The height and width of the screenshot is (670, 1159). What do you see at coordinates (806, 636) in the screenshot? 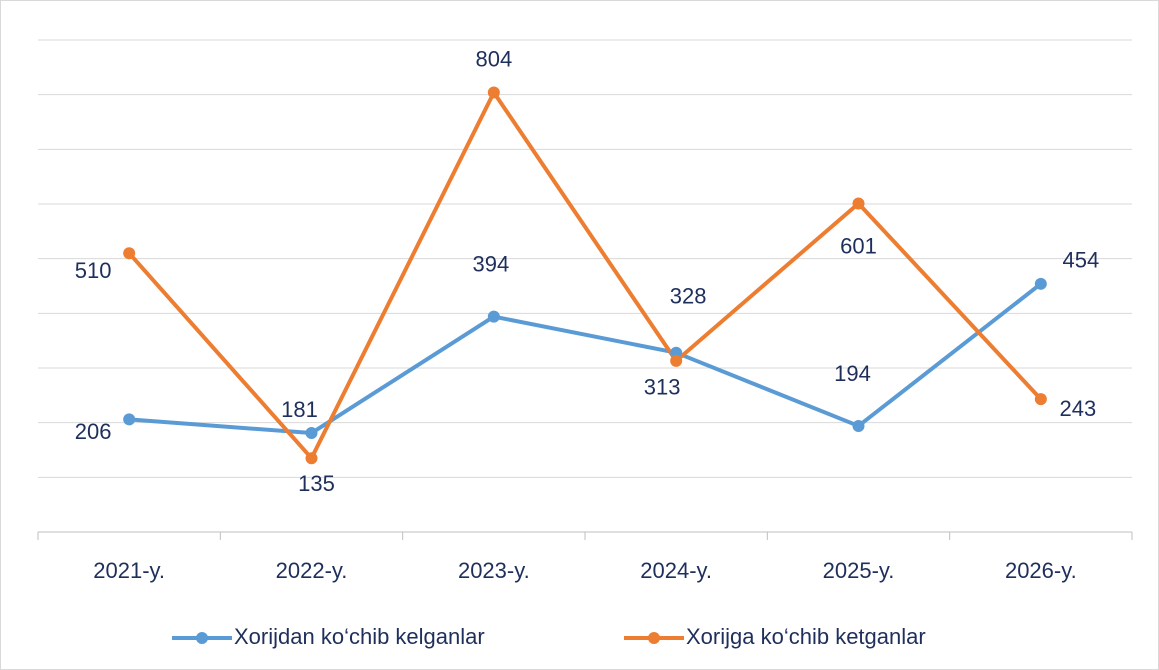
I see `legend-label: Xorijga ko‘chib ketganlar` at bounding box center [806, 636].